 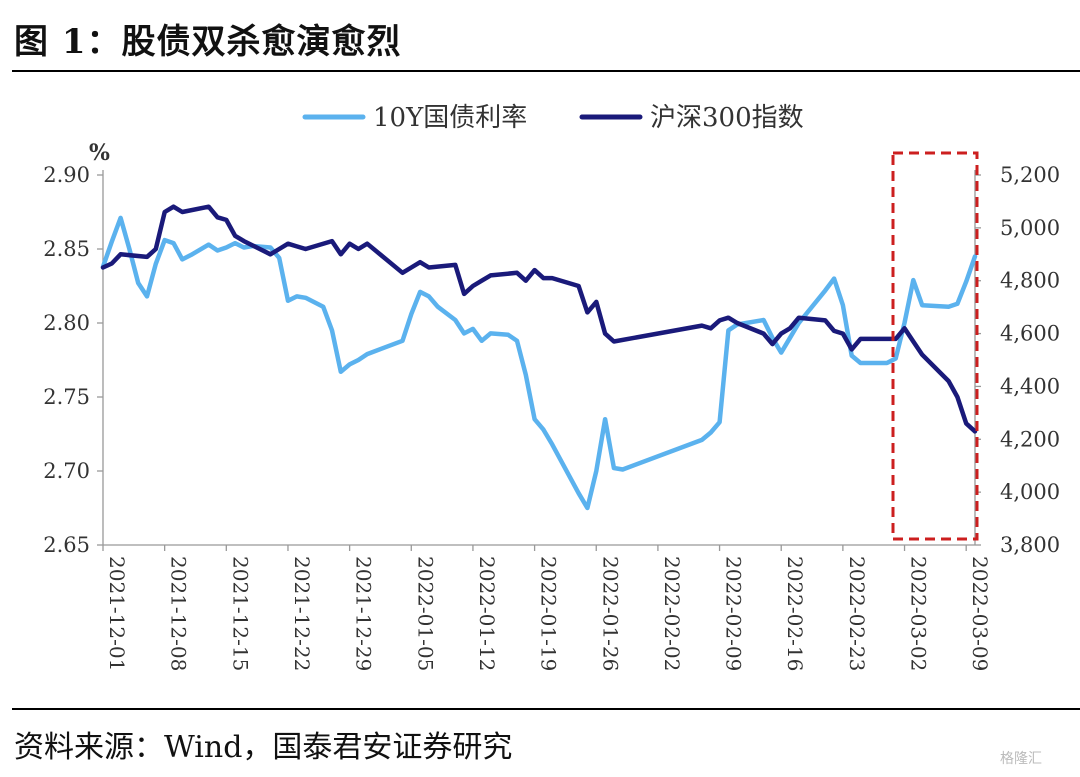 What do you see at coordinates (302, 613) in the screenshot?
I see `x-tick-label: 2021-12-22` at bounding box center [302, 613].